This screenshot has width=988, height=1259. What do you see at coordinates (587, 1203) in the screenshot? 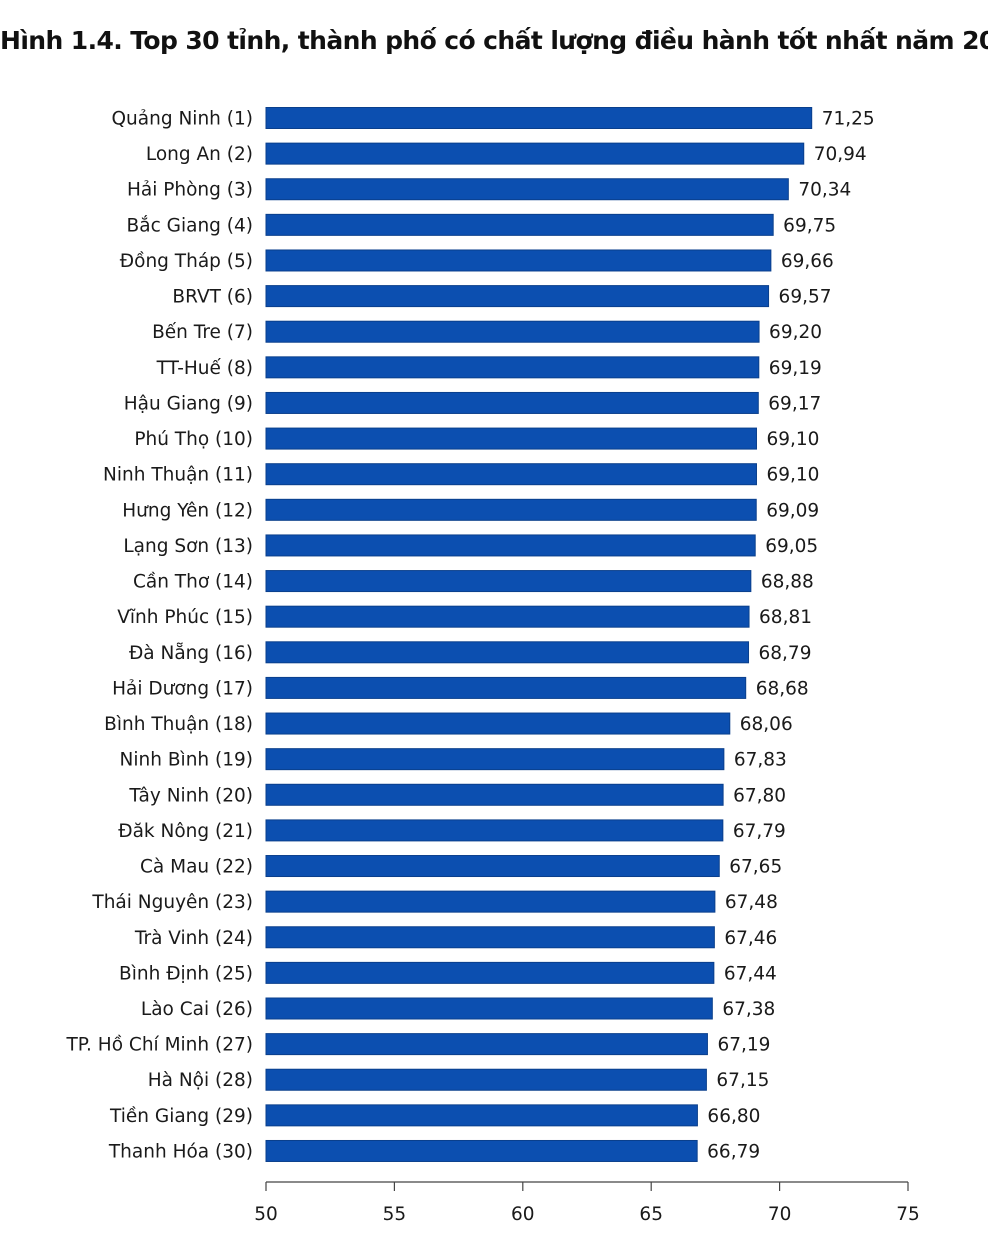
I see `x-axis: 50 55 60 65 70 75` at bounding box center [587, 1203].